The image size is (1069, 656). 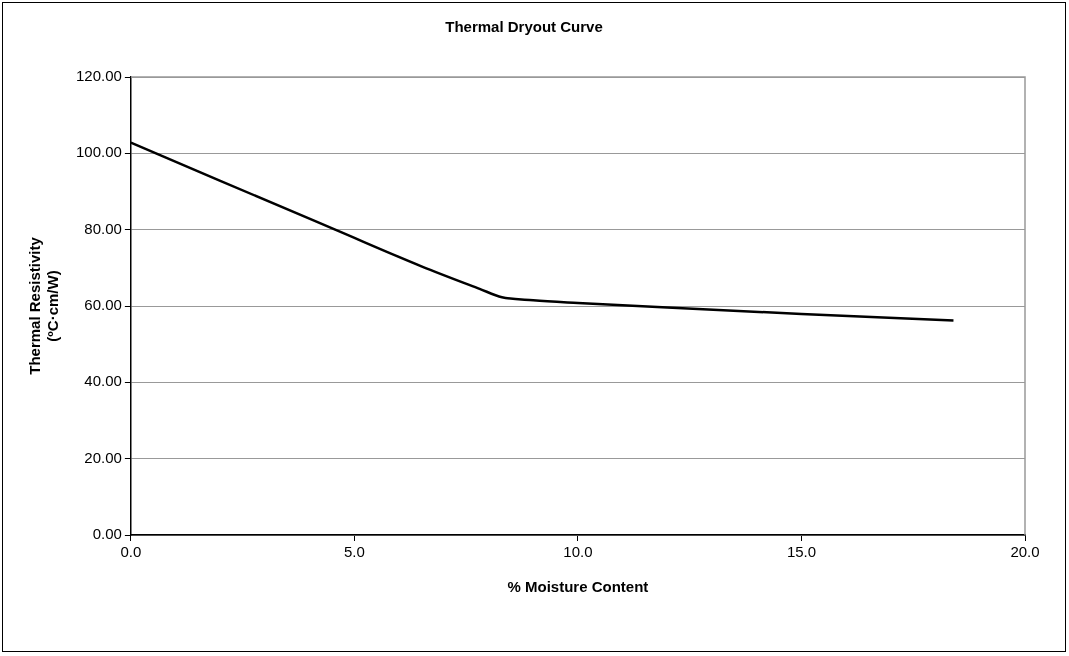 I want to click on y-tick-label: 20.00, so click(x=103, y=457).